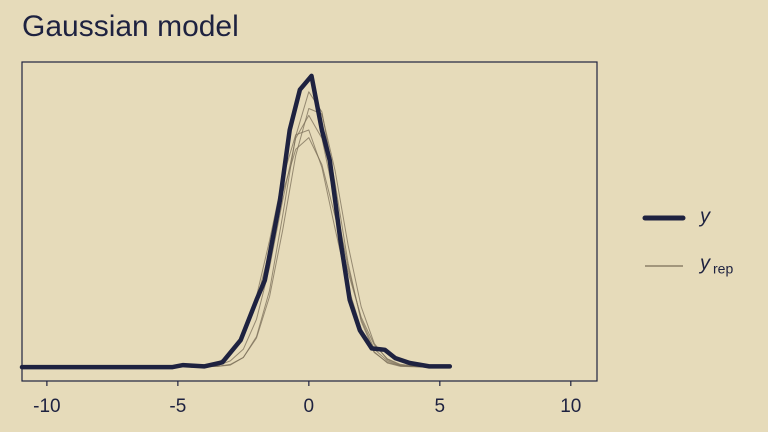 This screenshot has height=432, width=768. I want to click on chart-title: Gaussian model, so click(130, 26).